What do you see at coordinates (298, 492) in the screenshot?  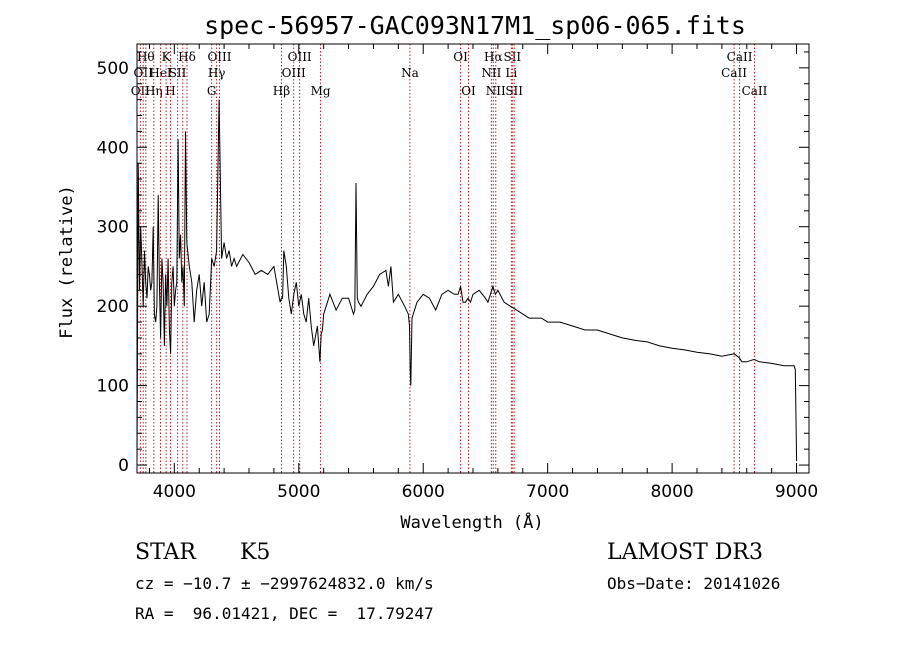 I see `x-tick-label: 5000` at bounding box center [298, 492].